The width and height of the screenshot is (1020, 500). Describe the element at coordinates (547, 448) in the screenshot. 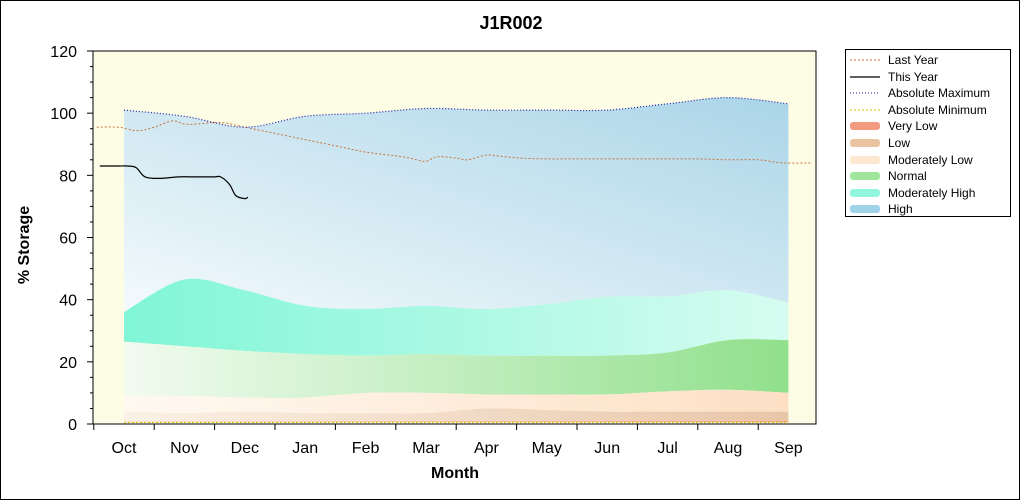

I see `x-tick-label-may: May` at that location.